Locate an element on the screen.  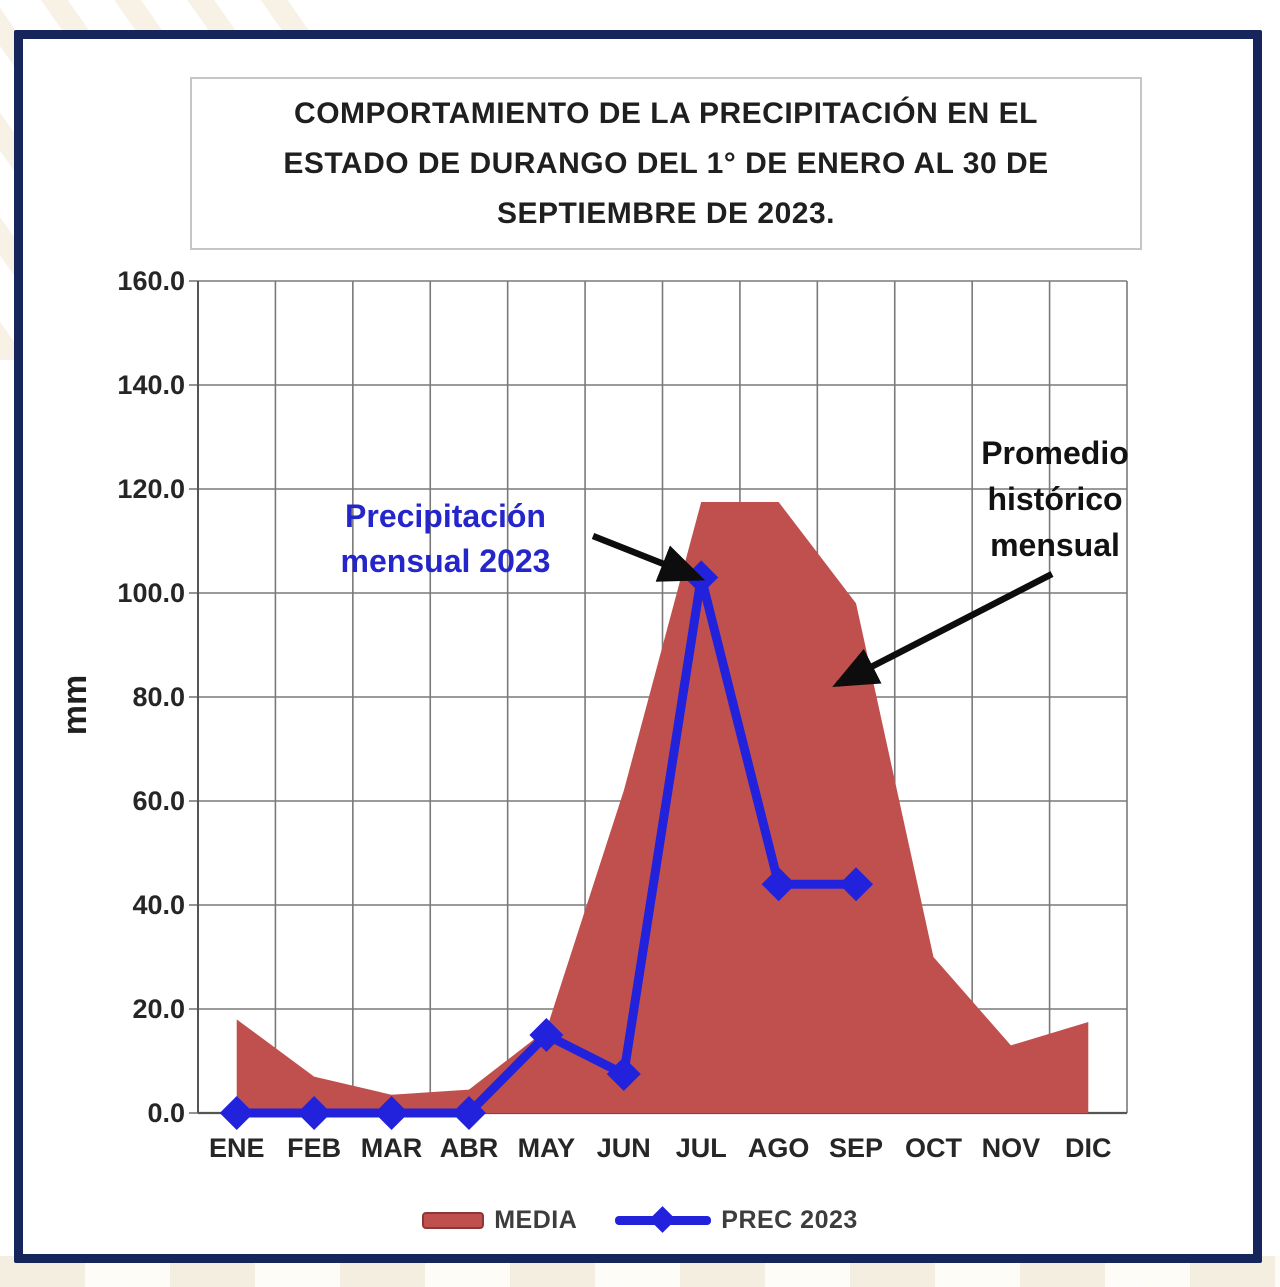
annotation-line: mensual is located at coordinates (1055, 545).